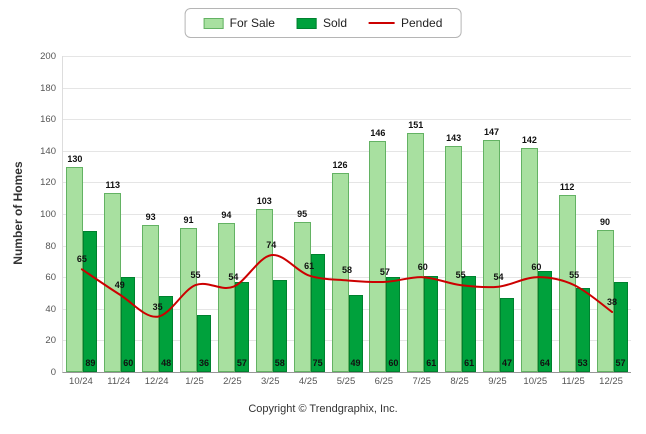 This screenshot has height=434, width=646. Describe the element at coordinates (355, 363) in the screenshot. I see `sold-value-label: 49` at that location.